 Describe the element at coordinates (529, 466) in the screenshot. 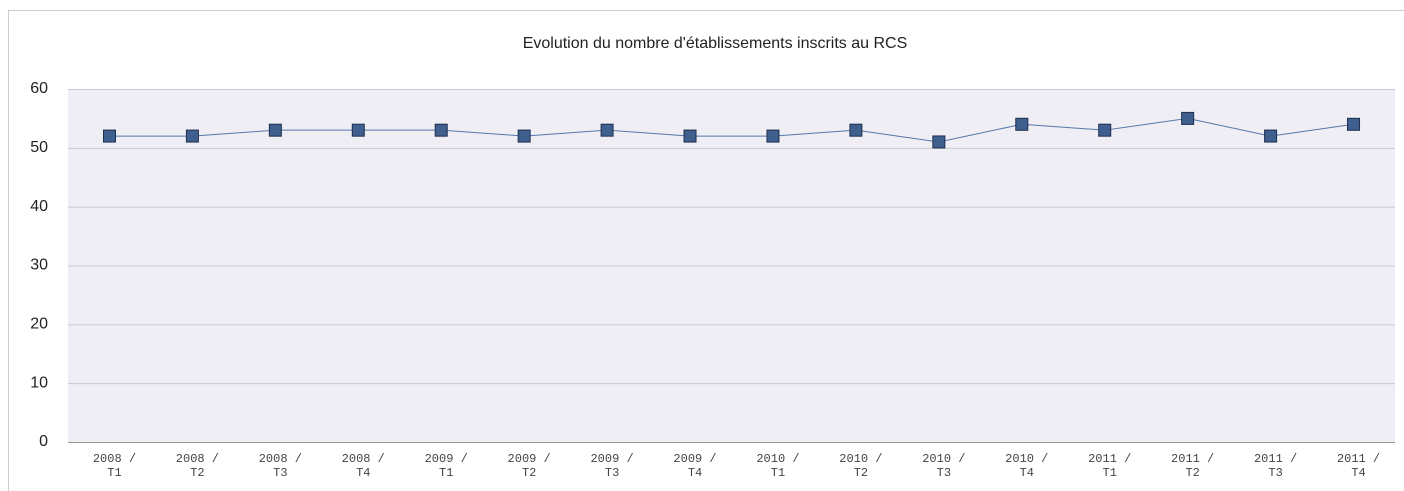

I see `x-tick-label: 2009 / T2` at that location.